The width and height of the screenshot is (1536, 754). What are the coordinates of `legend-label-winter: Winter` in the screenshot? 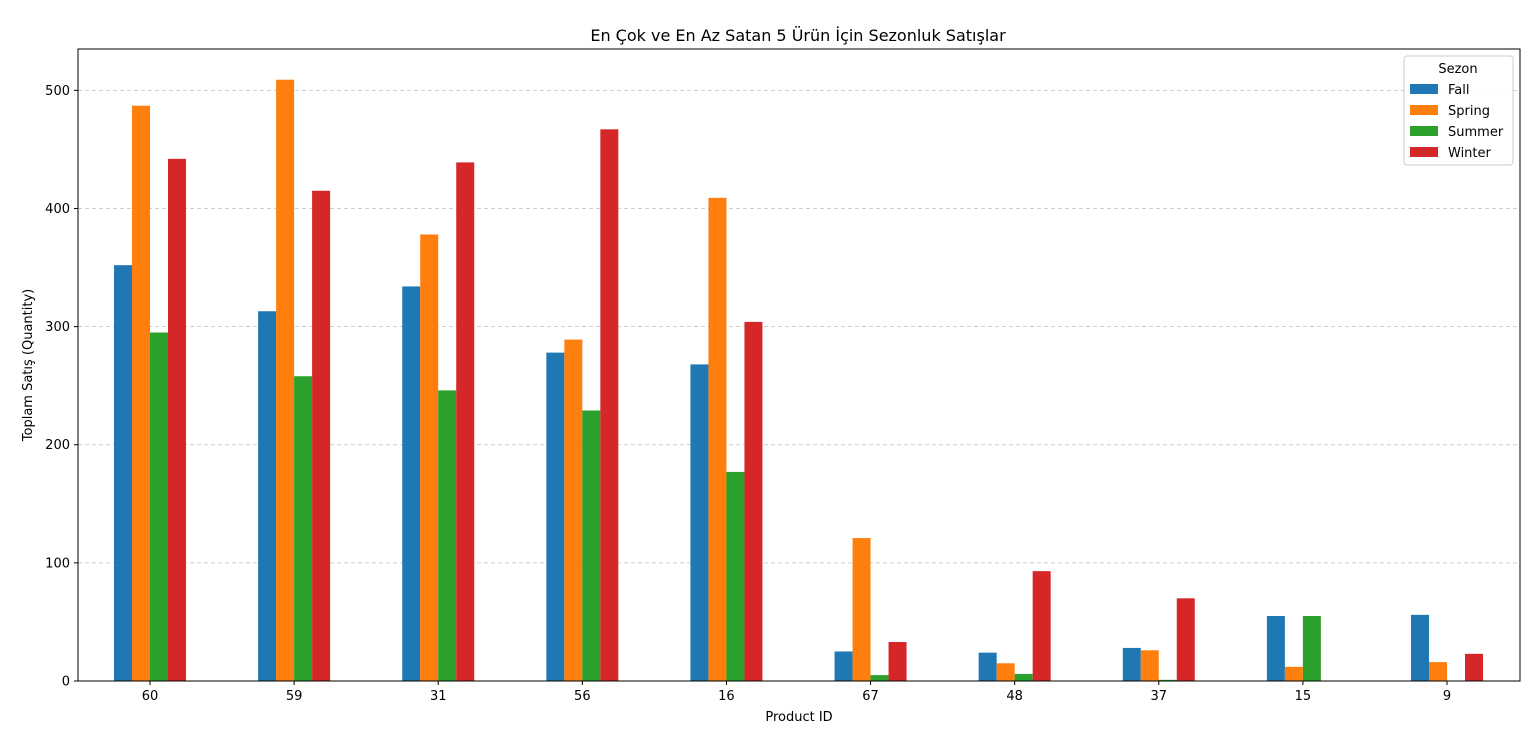 It's located at (1470, 153).